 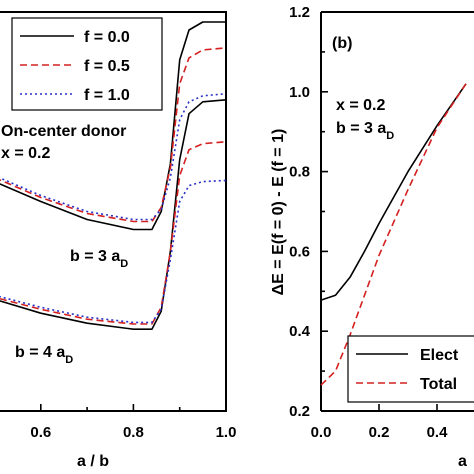 I want to click on group-label-b4: b = 4 aD, so click(x=44, y=355).